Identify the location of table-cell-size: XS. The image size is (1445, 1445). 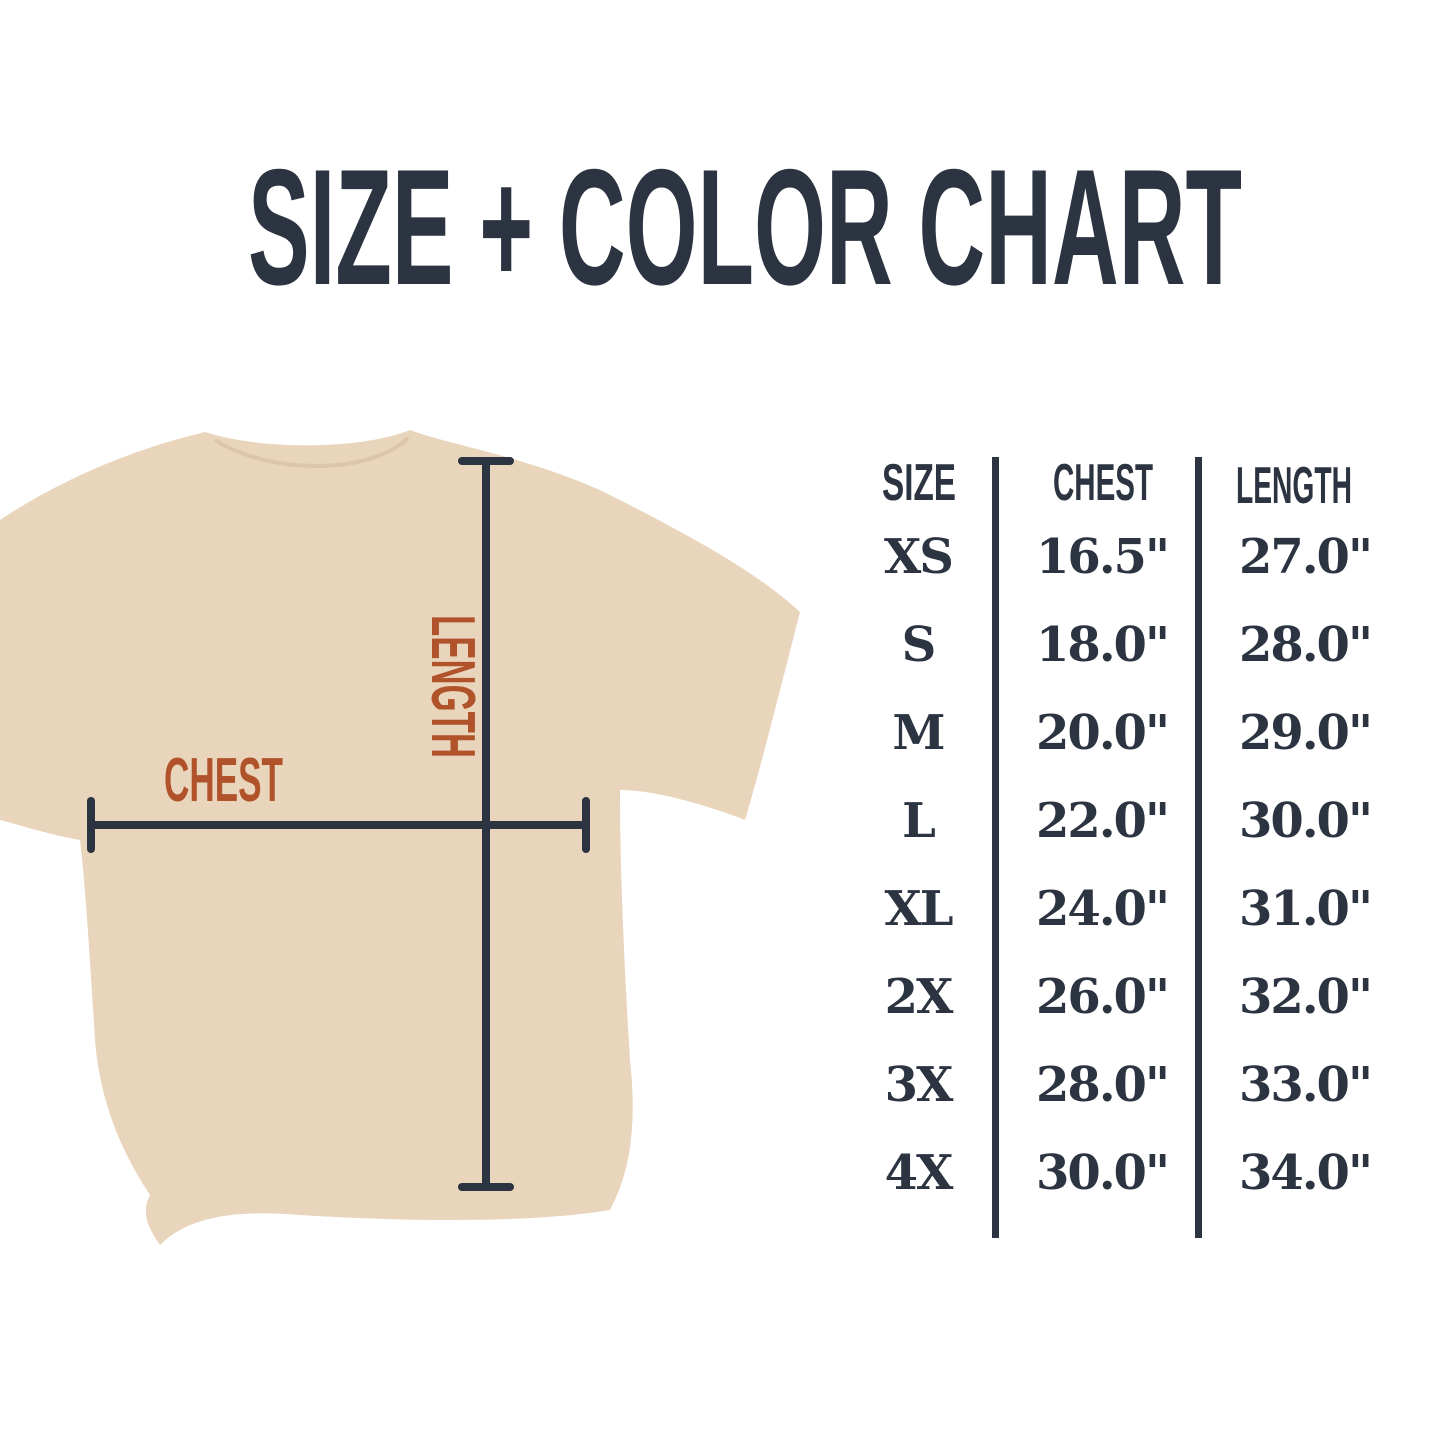
(919, 557).